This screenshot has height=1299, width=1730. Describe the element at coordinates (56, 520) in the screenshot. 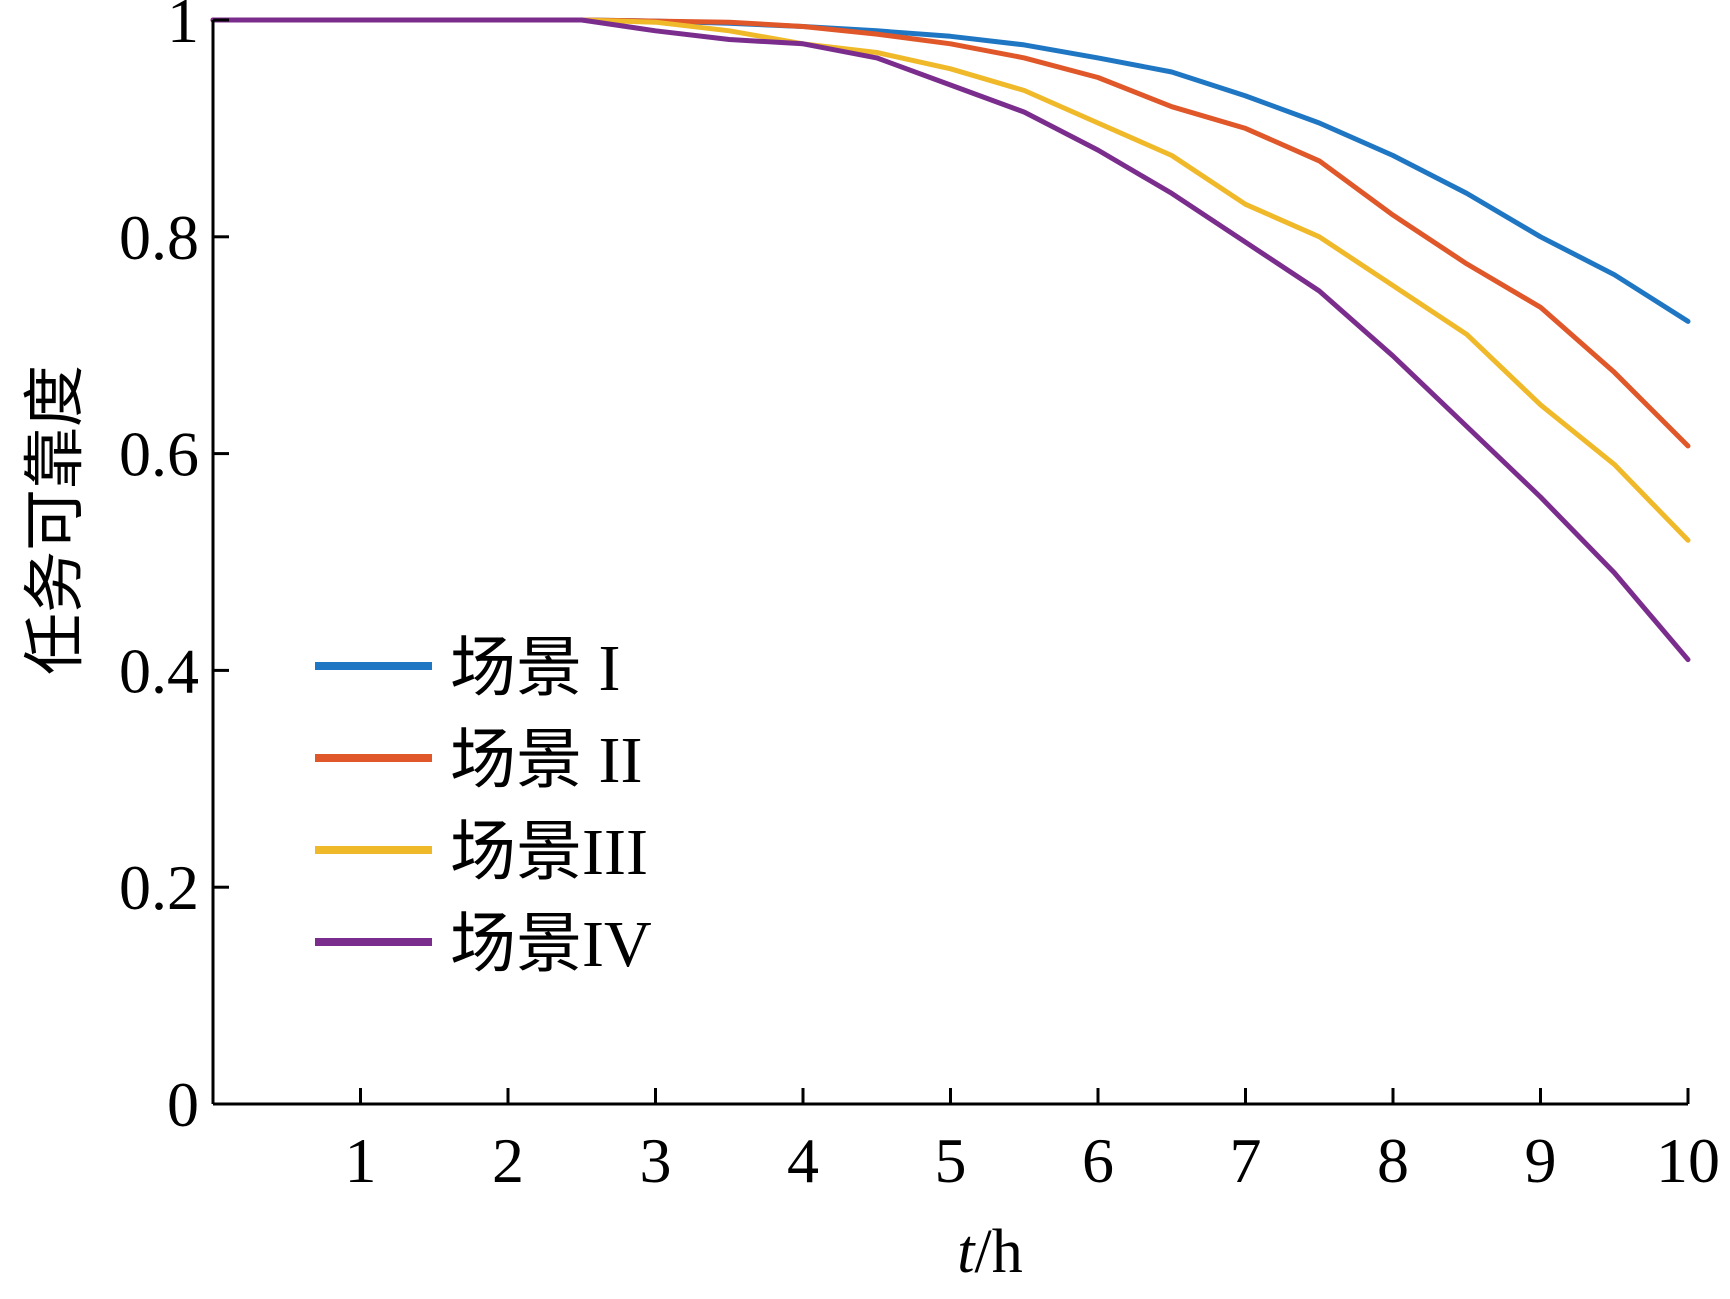

I see `y-axis-label: 任务可靠度` at that location.